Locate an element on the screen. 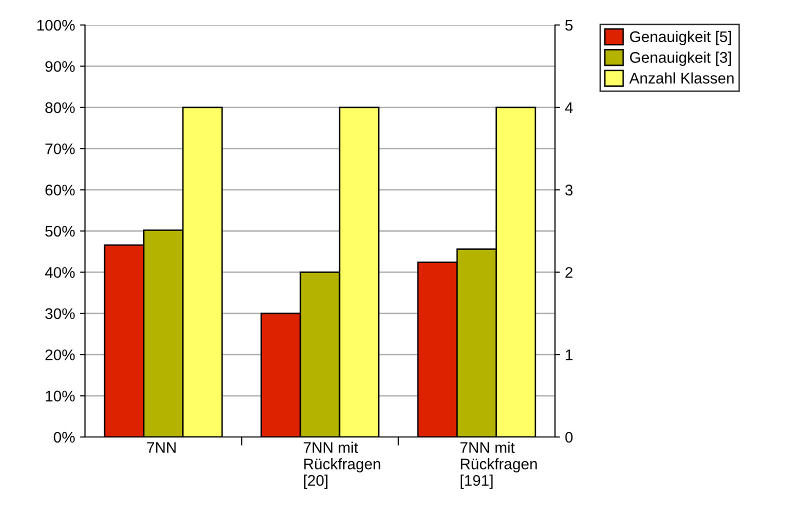 The height and width of the screenshot is (528, 789). y2-tick-label: 5 is located at coordinates (569, 25).